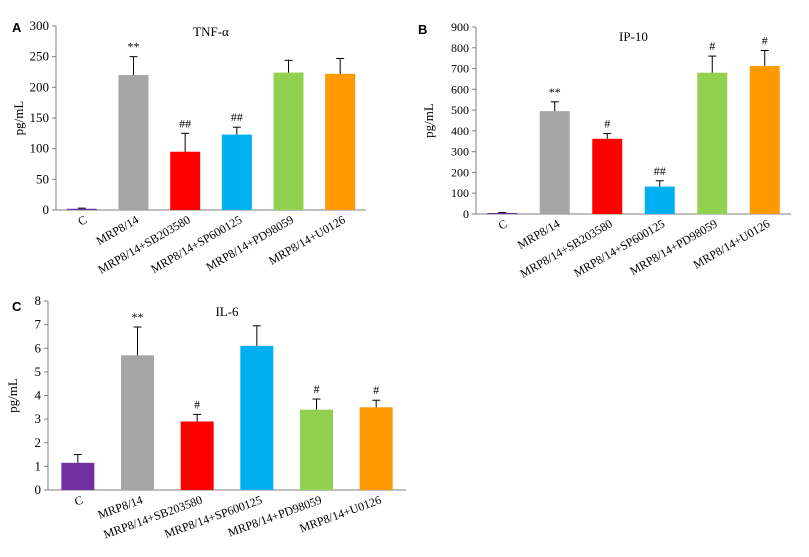 Image resolution: width=809 pixels, height=557 pixels. Describe the element at coordinates (38, 300) in the screenshot. I see `y-tick-label: 8` at that location.